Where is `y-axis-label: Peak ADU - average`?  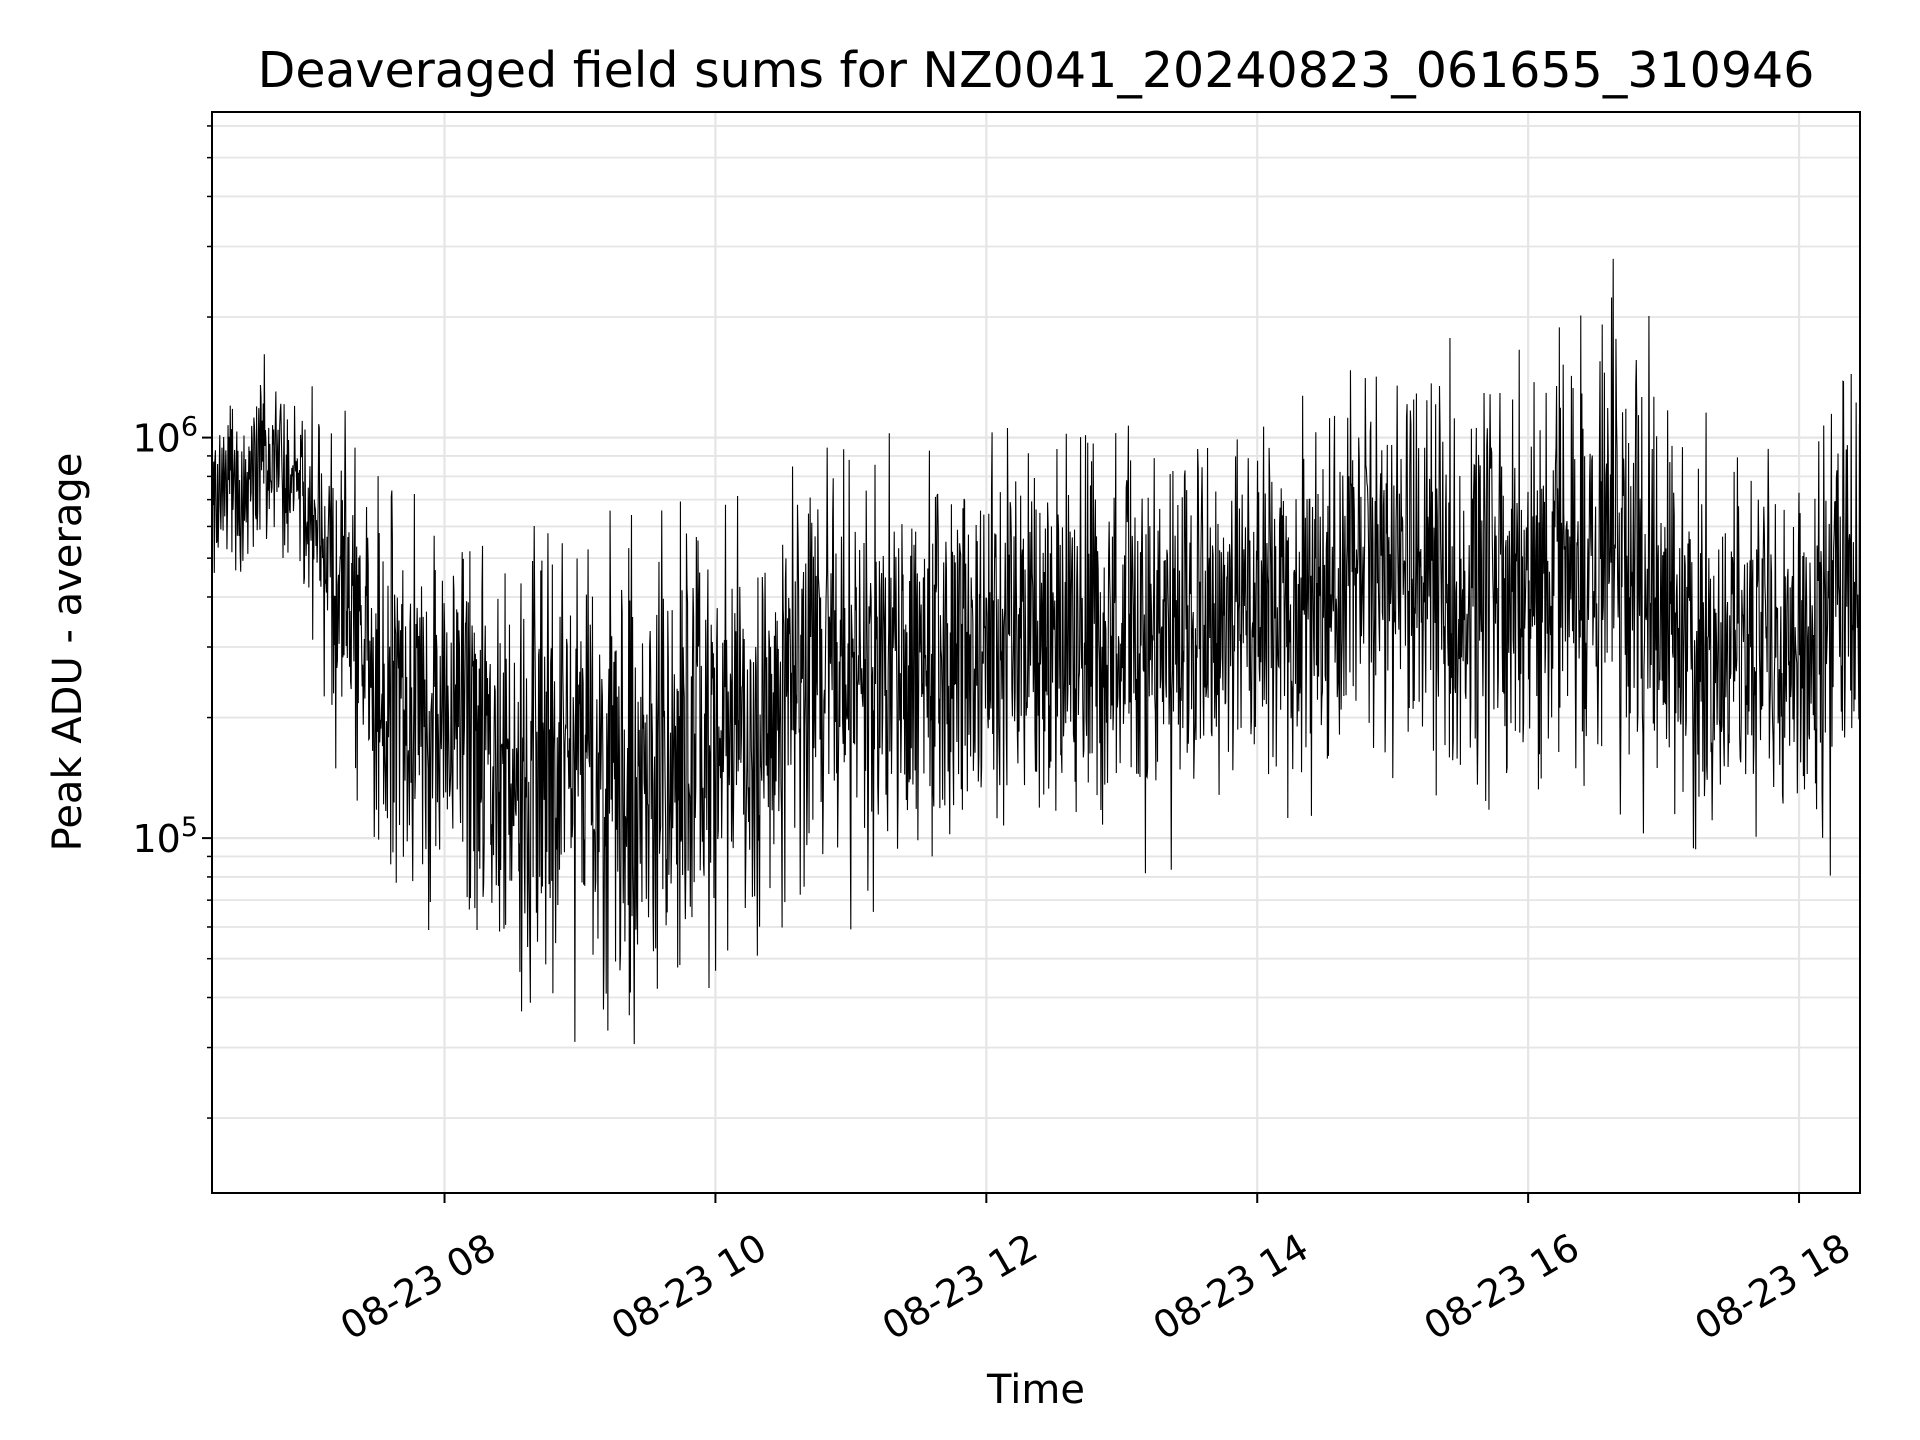
y-axis-label: Peak ADU - average is located at coordinates (68, 652).